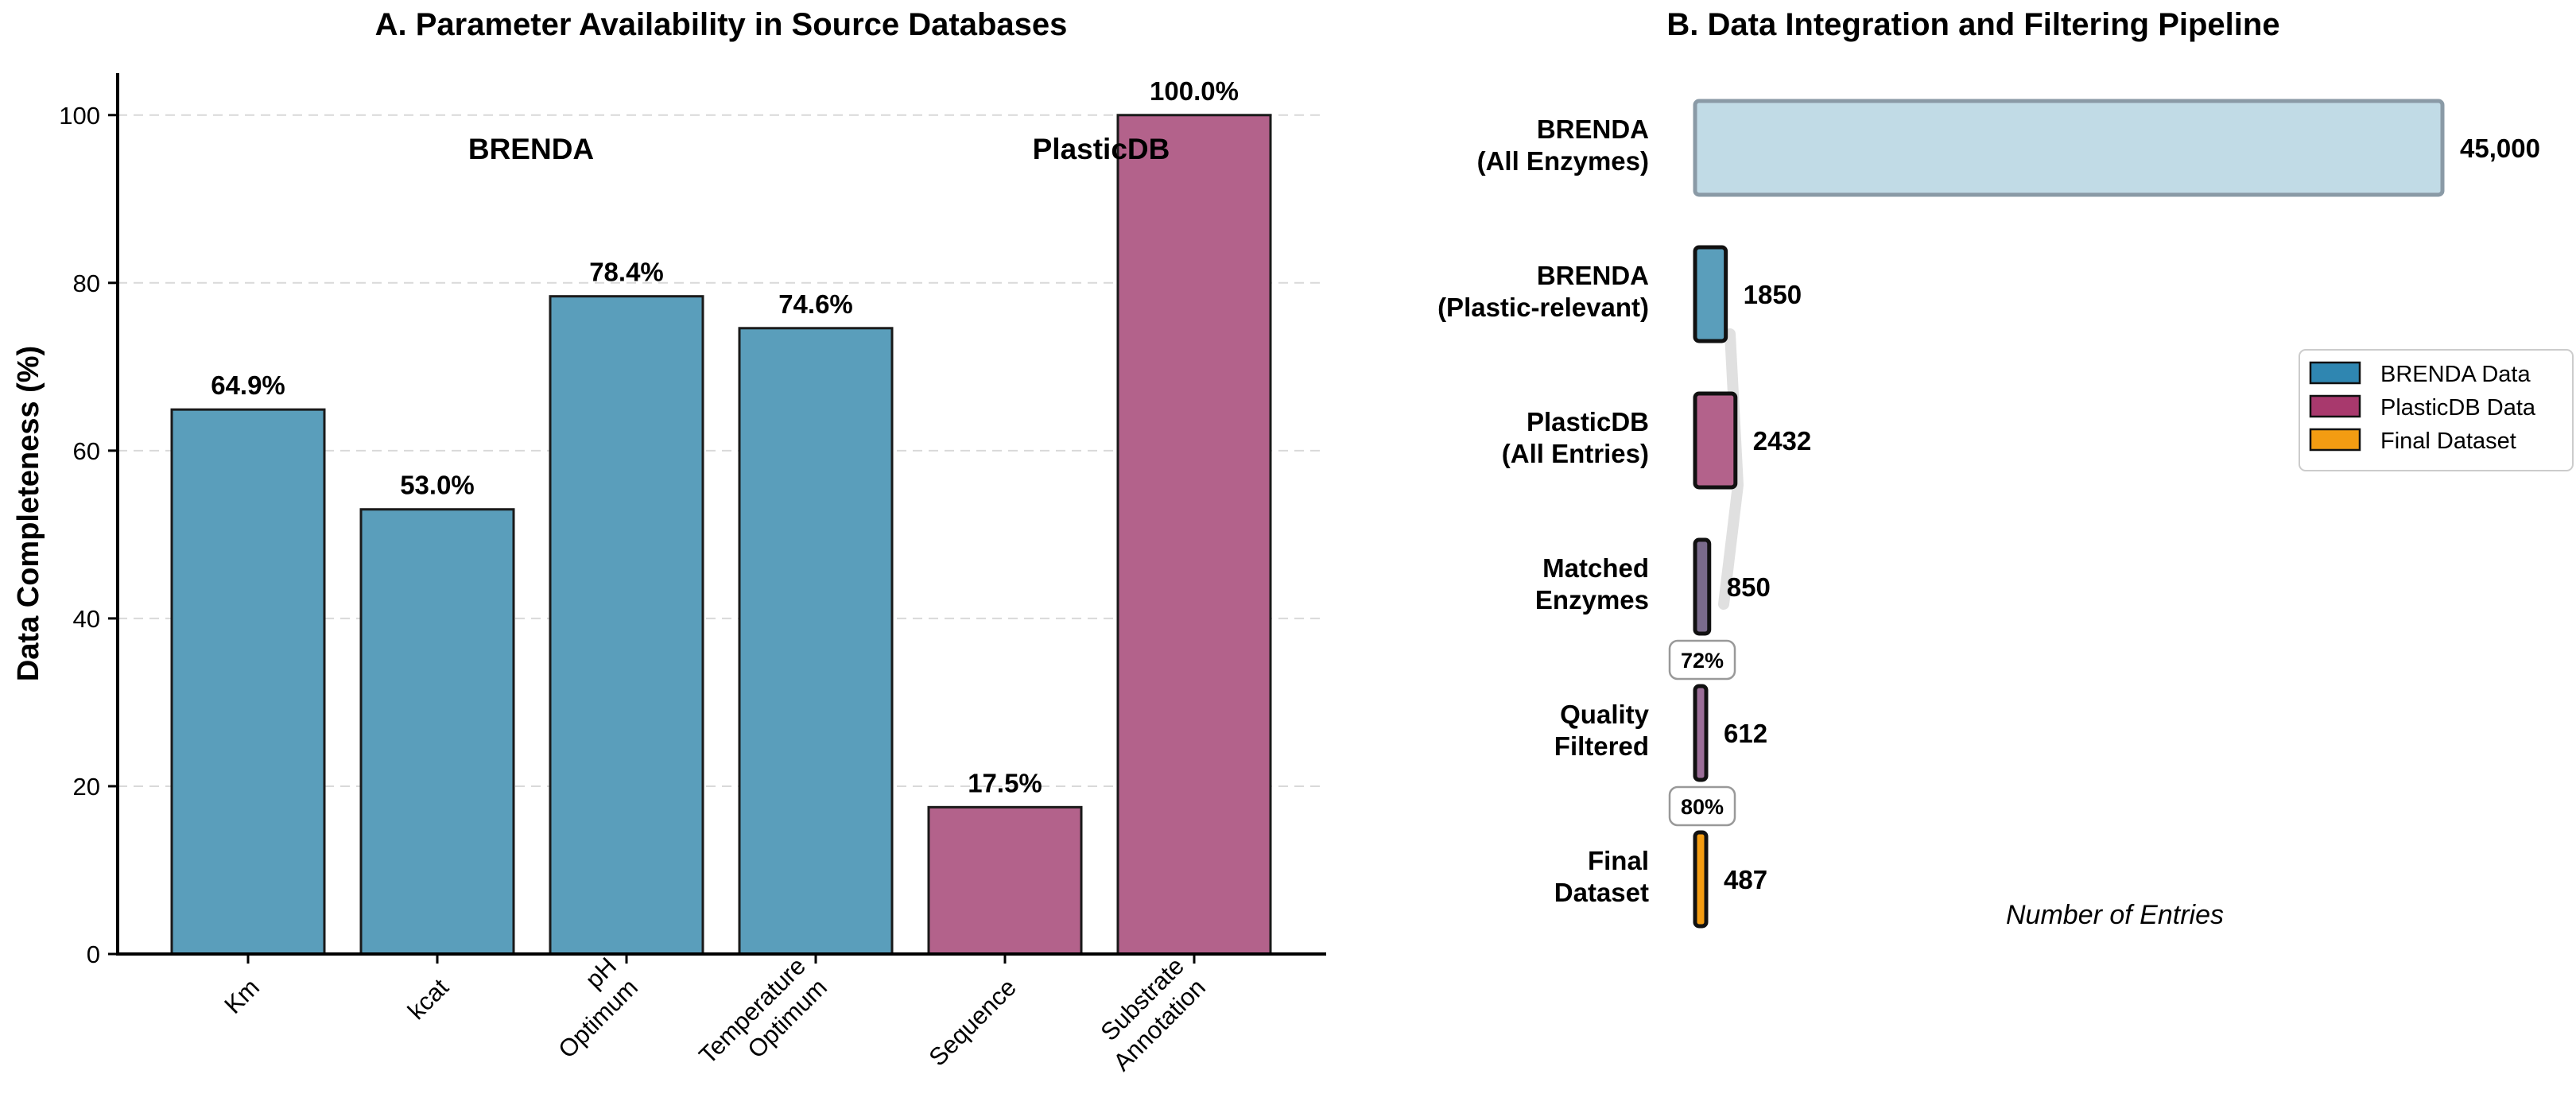  Describe the element at coordinates (1618, 861) in the screenshot. I see `stage-label-line: Final` at that location.